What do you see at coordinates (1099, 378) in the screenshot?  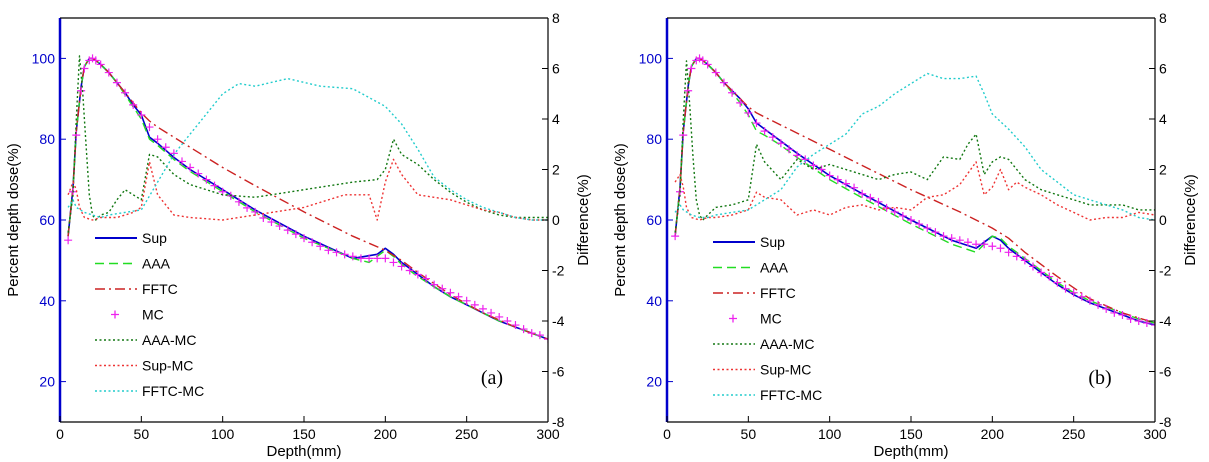 I see `panel-label: (b)` at bounding box center [1099, 378].